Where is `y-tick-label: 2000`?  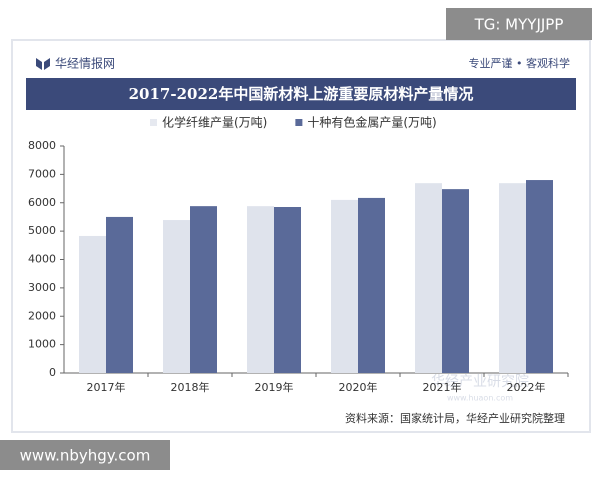
y-tick-label: 2000 is located at coordinates (42, 315).